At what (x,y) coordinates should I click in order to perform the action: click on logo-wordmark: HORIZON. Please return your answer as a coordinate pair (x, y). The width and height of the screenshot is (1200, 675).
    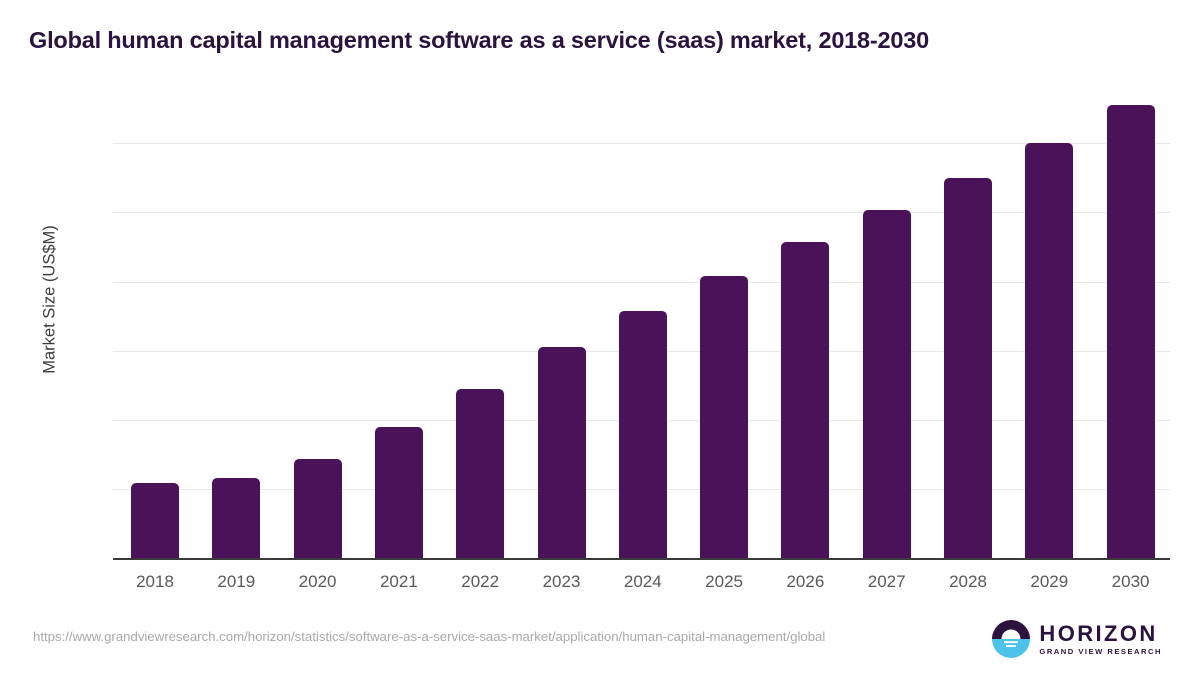
    Looking at the image, I should click on (1098, 633).